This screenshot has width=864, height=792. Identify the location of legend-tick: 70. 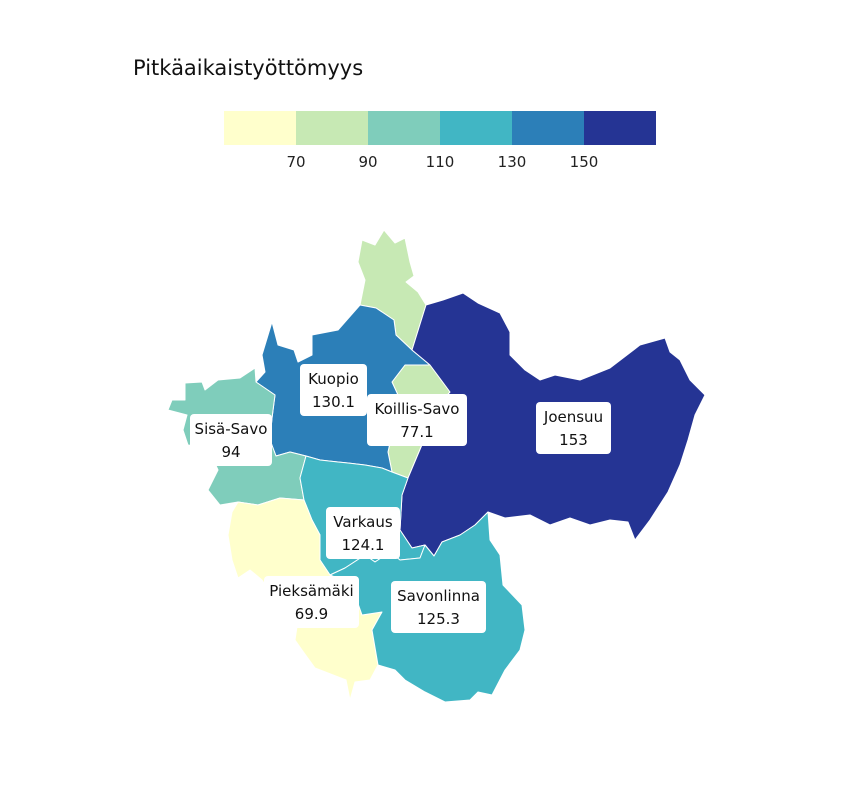
(296, 162).